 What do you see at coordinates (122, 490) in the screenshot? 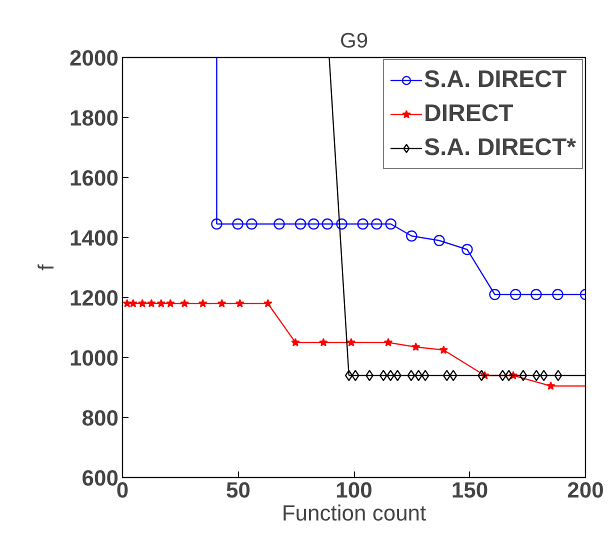
I see `x-tick-label: 0` at bounding box center [122, 490].